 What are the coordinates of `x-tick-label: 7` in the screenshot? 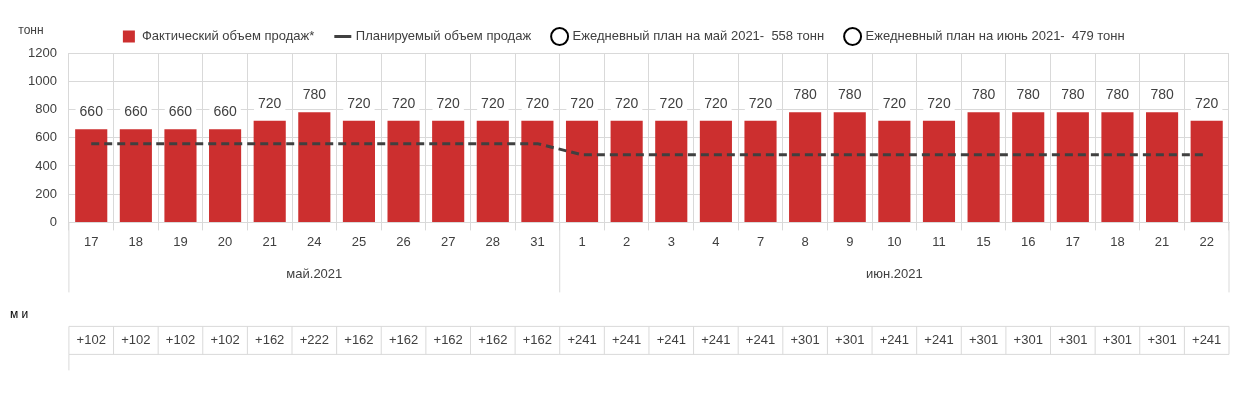 It's located at (760, 241).